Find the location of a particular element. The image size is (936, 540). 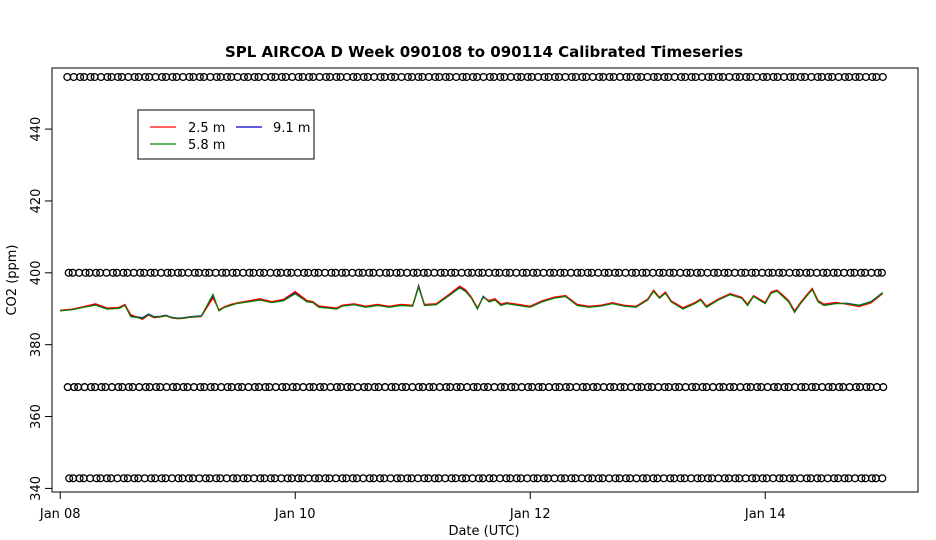

legend: 2.5 m 5.8 m 9.1 m is located at coordinates (226, 134).